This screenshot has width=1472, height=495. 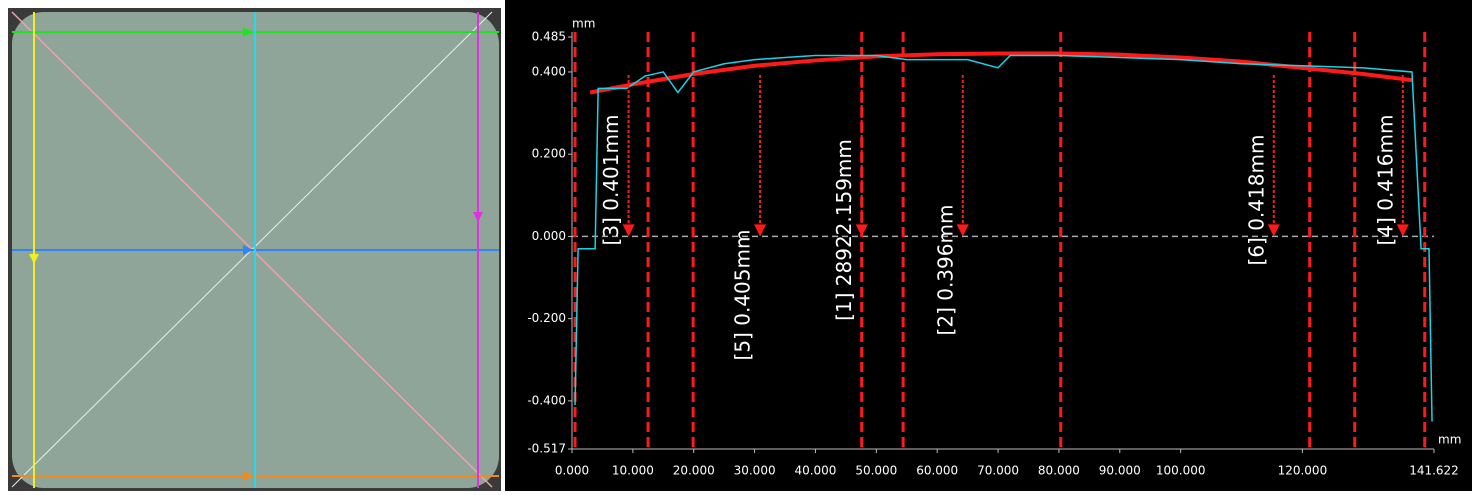 I want to click on x-tick-label: 70.000, so click(x=998, y=471).